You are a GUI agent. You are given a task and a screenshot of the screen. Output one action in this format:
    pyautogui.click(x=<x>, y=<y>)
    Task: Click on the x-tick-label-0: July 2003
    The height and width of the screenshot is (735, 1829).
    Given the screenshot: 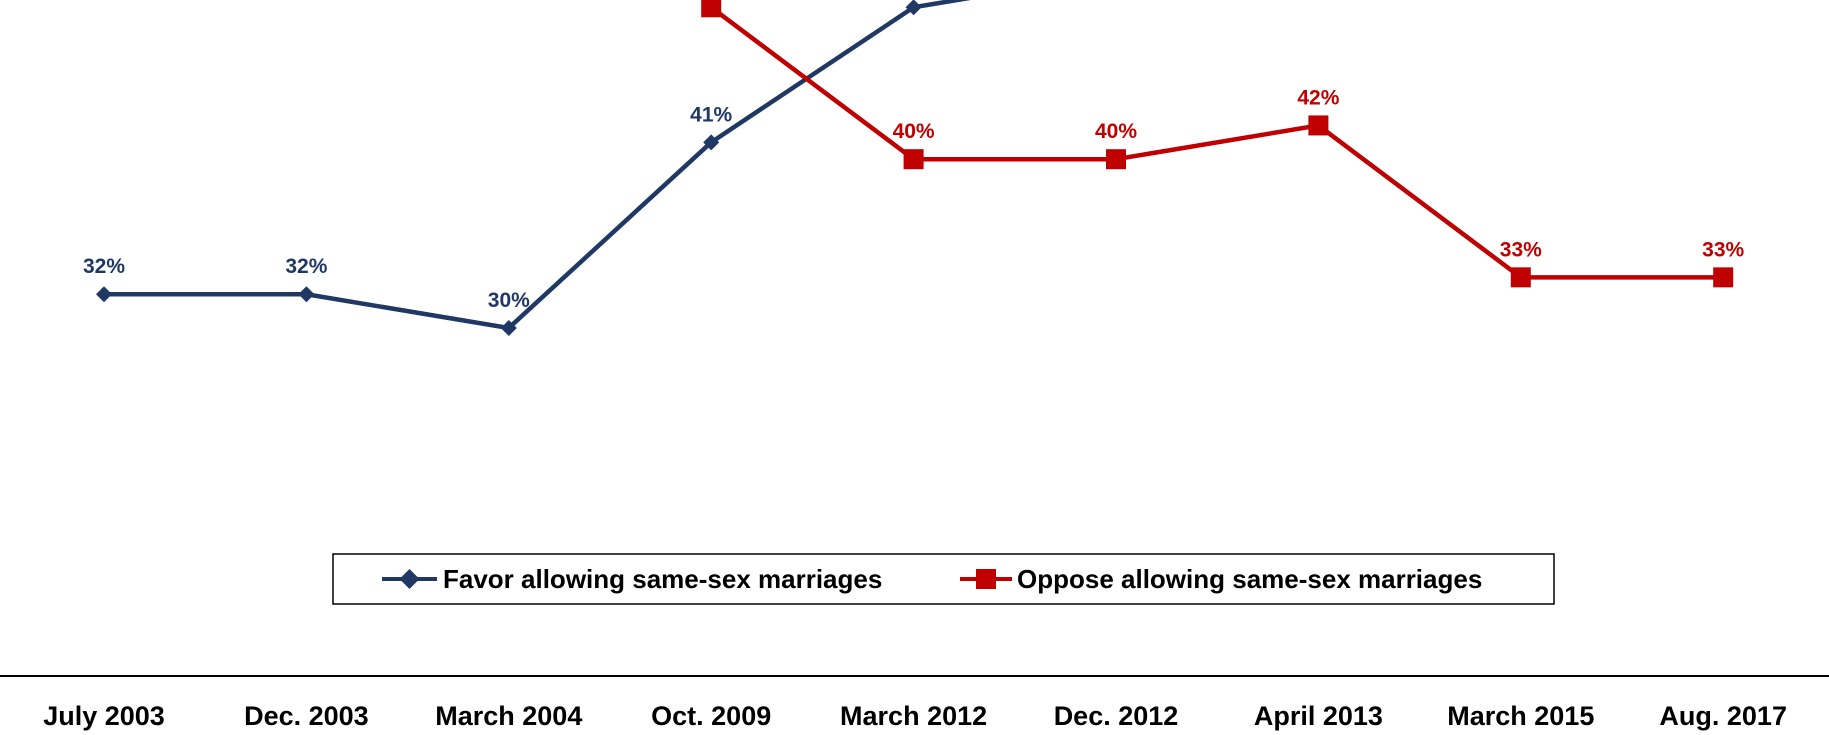 What is the action you would take?
    pyautogui.click(x=104, y=716)
    